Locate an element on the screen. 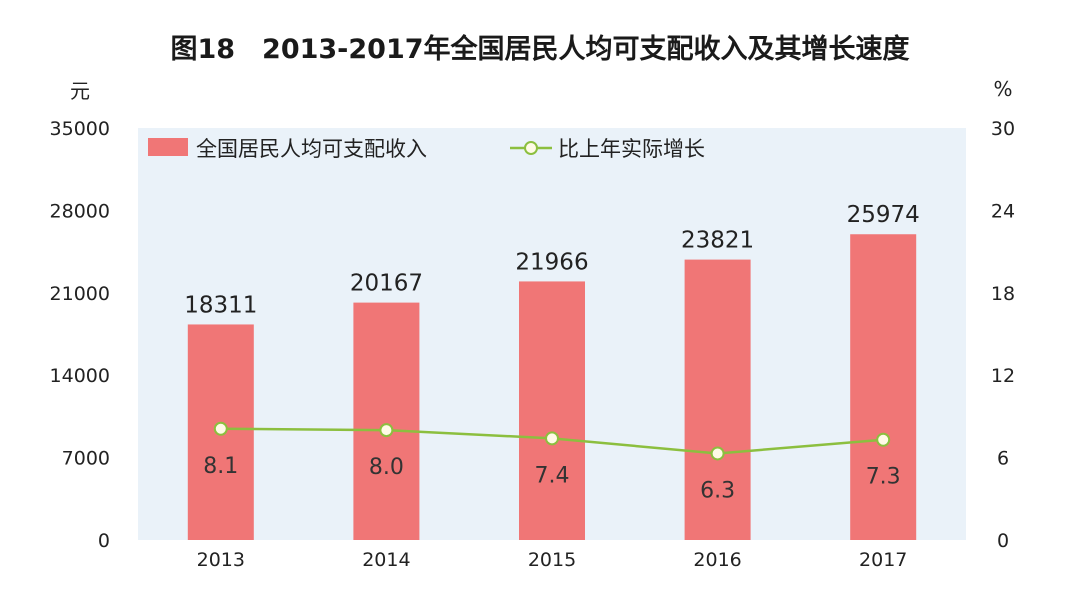 This screenshot has width=1080, height=616. right-axis-ticks: 0 6 12 18 24 30 is located at coordinates (1003, 335).